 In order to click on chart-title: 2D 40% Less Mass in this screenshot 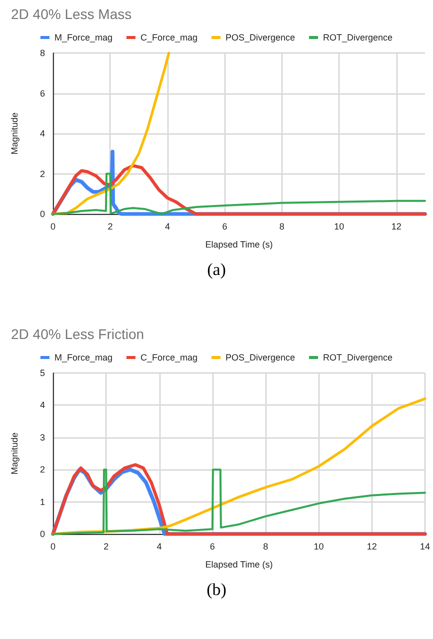, I will do `click(71, 14)`.